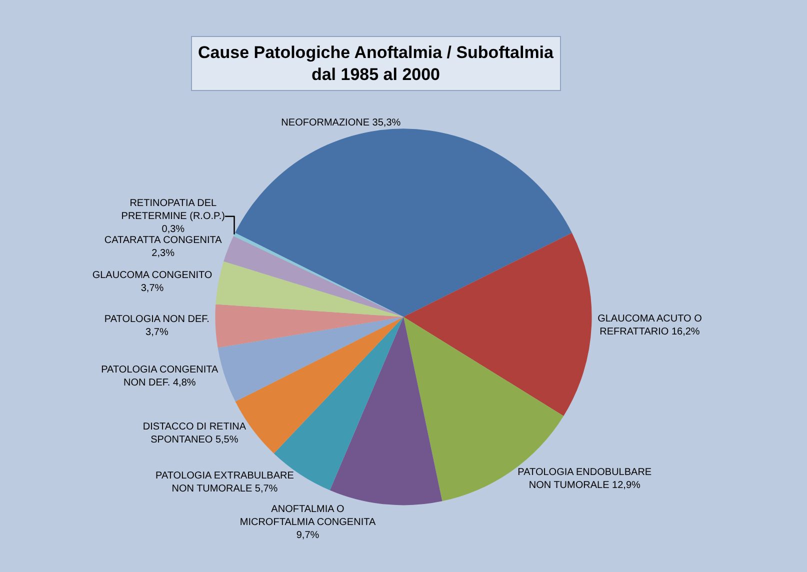 This screenshot has width=807, height=572. Describe the element at coordinates (160, 376) in the screenshot. I see `slice-label: PATOLOGIA CONGENITA NON DEF. 4,8%` at that location.